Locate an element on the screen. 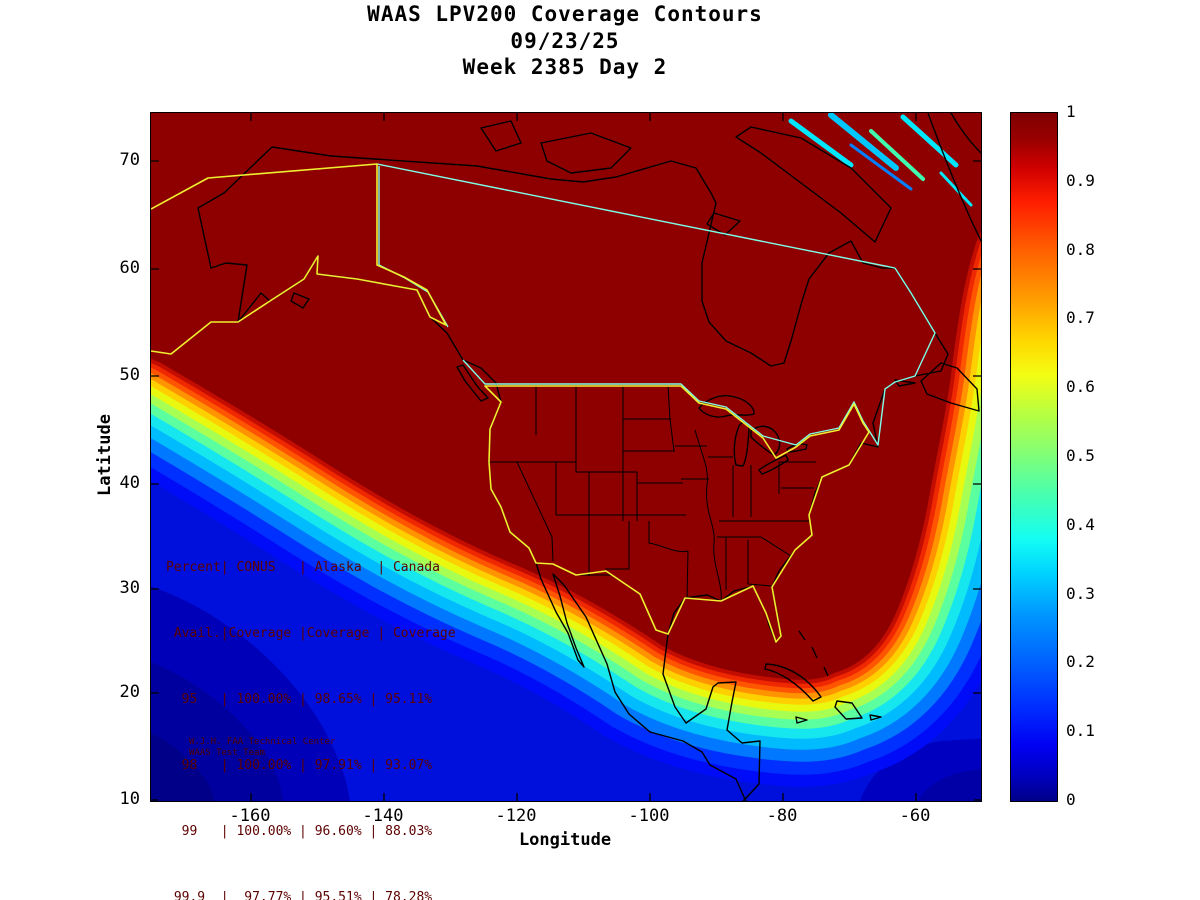 Image resolution: width=1200 pixels, height=900 pixels. table-line: 99 | 100.00% | 96.60% | 88.03% is located at coordinates (299, 831).